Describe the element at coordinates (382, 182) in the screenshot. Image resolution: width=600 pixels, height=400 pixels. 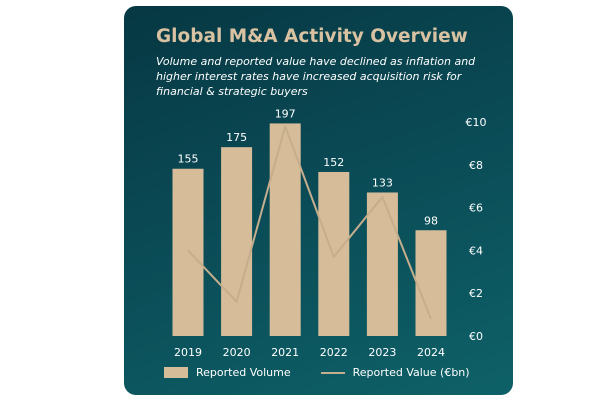
I see `bar-label-2023: 133` at that location.